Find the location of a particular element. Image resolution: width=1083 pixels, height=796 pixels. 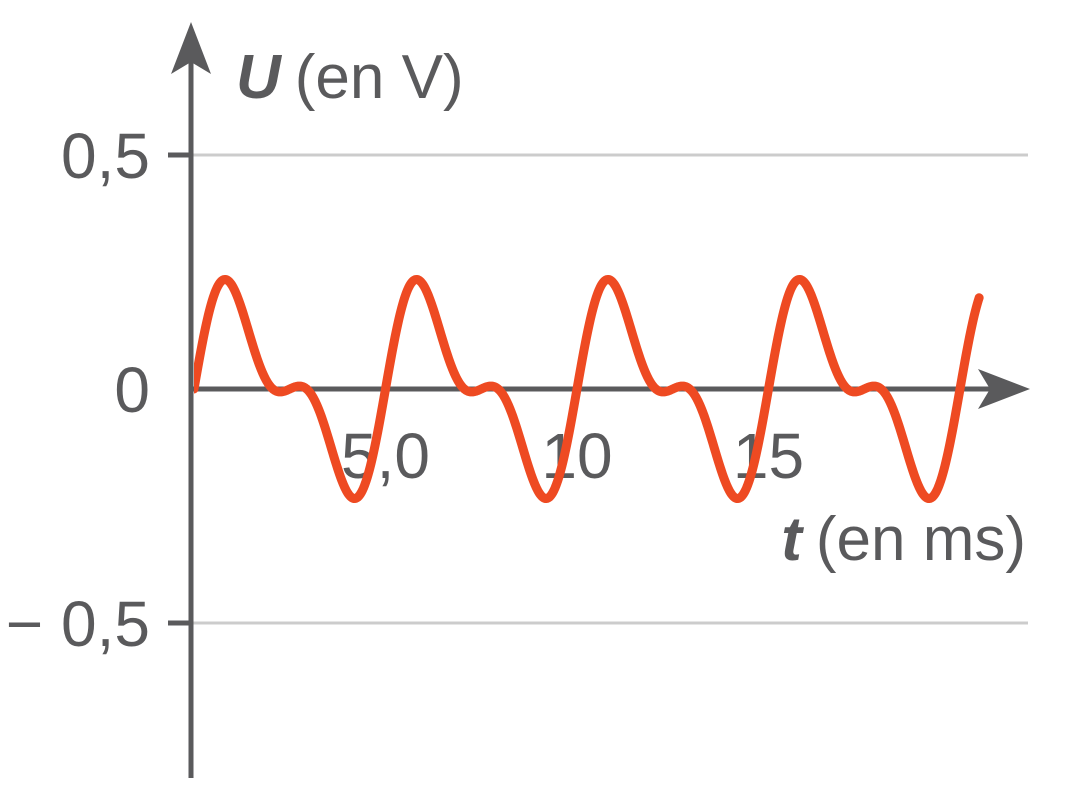

x-tick-label-2: 15 is located at coordinates (768, 456).